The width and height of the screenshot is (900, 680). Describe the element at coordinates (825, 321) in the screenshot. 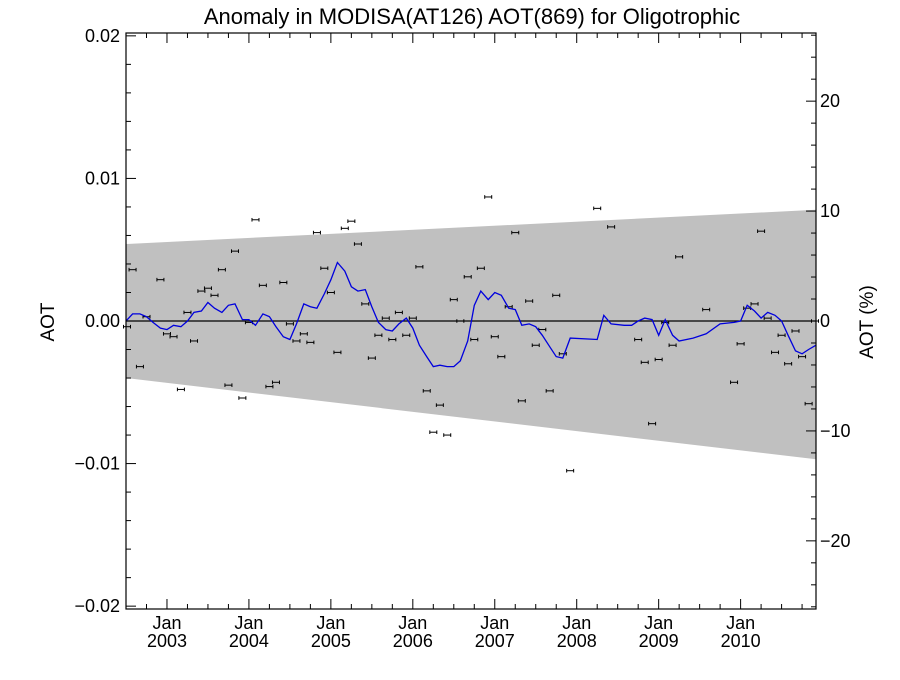

I see `y2-tick-label: 0` at that location.